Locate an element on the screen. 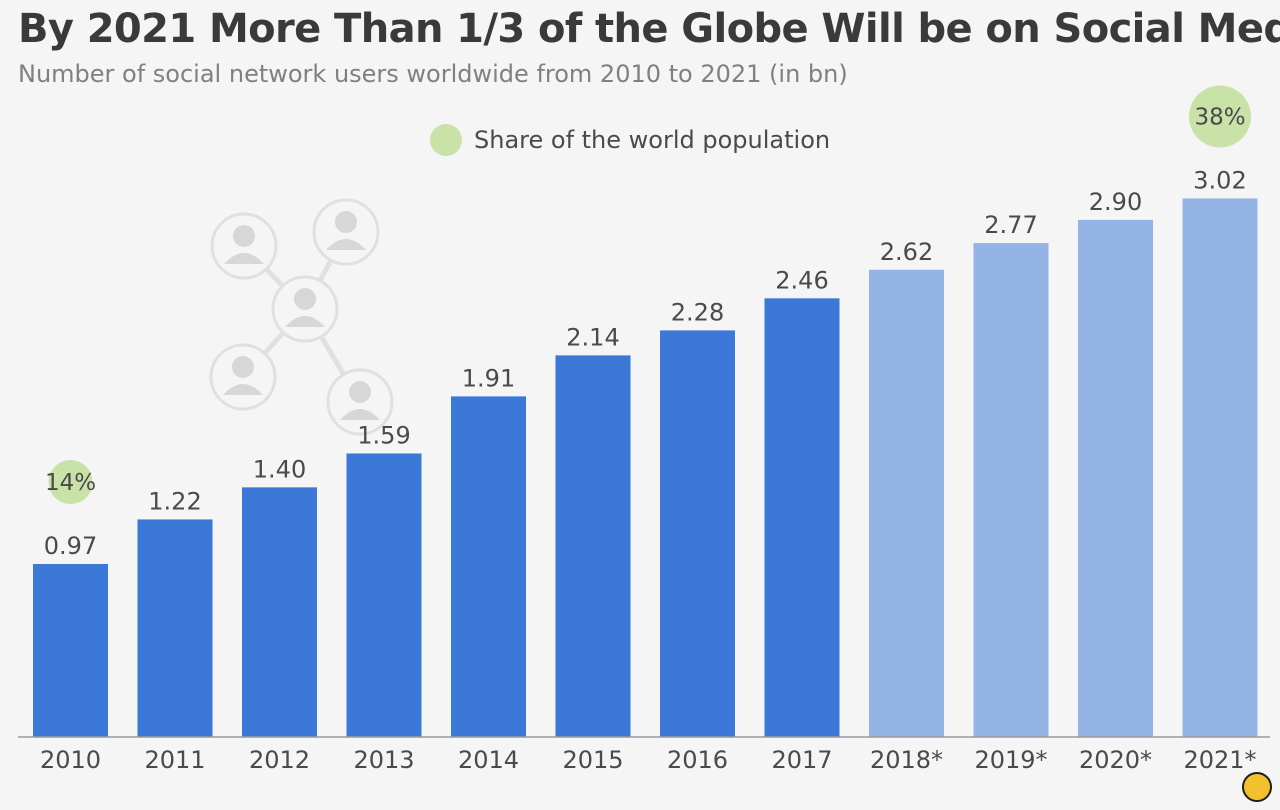 The width and height of the screenshot is (1280, 810). share-label-2010: 14% is located at coordinates (70, 483).